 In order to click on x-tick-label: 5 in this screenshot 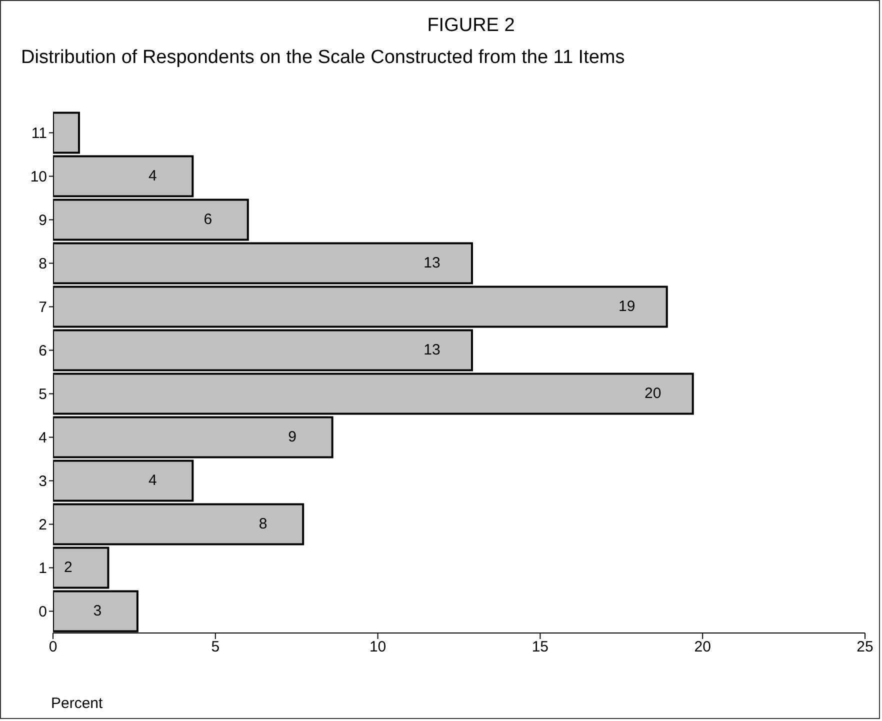, I will do `click(215, 647)`.